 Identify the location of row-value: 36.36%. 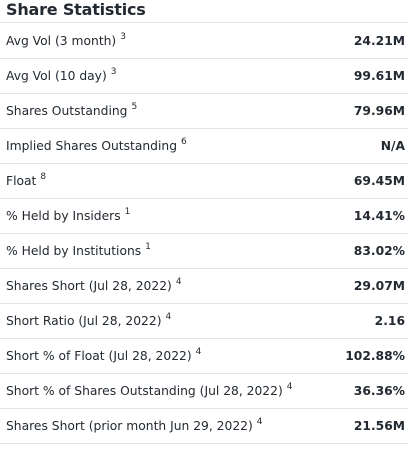
(379, 391).